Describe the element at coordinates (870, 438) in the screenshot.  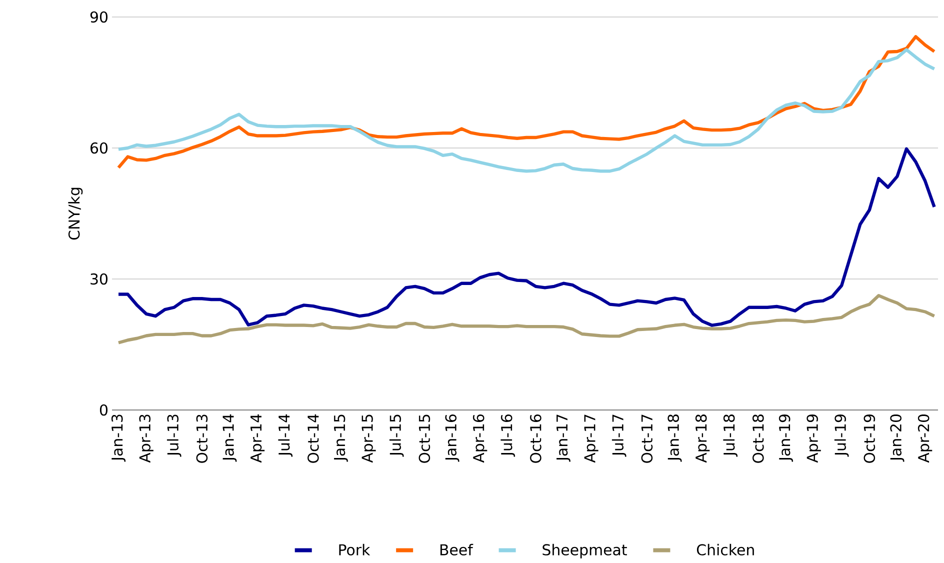
I see `x-tick-label: Oct-19` at that location.